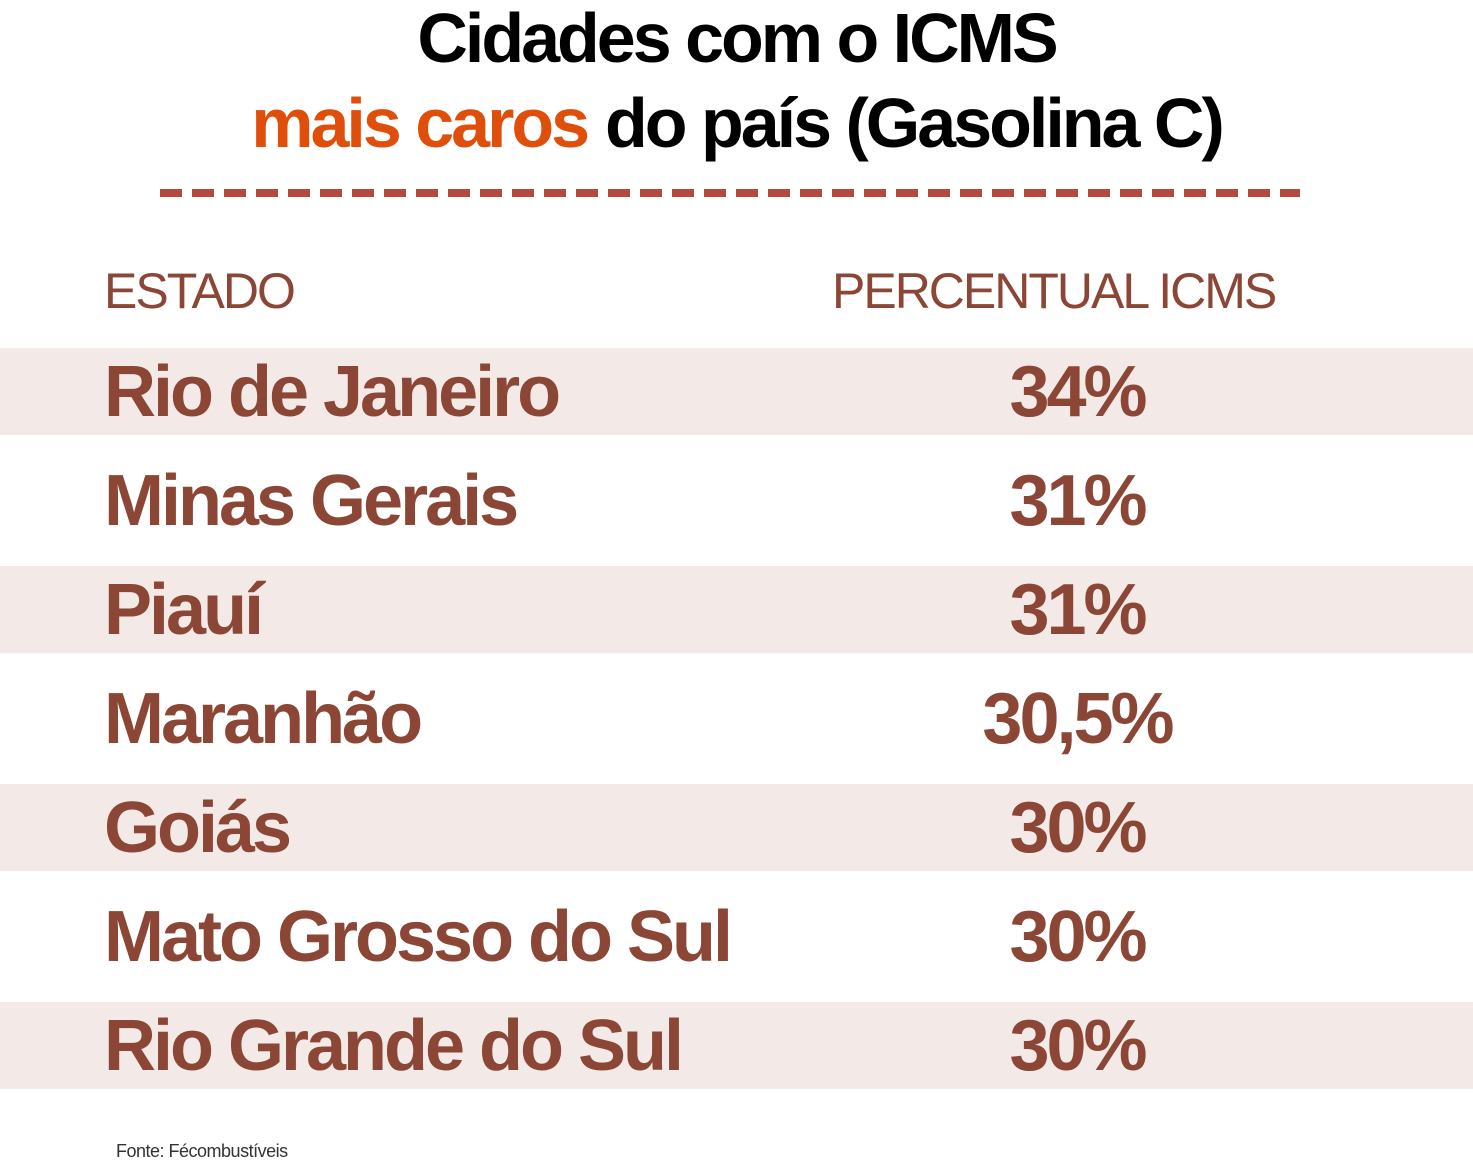 The image size is (1473, 1162). What do you see at coordinates (736, 718) in the screenshot?
I see `table-row: Maranhão 30,5%` at bounding box center [736, 718].